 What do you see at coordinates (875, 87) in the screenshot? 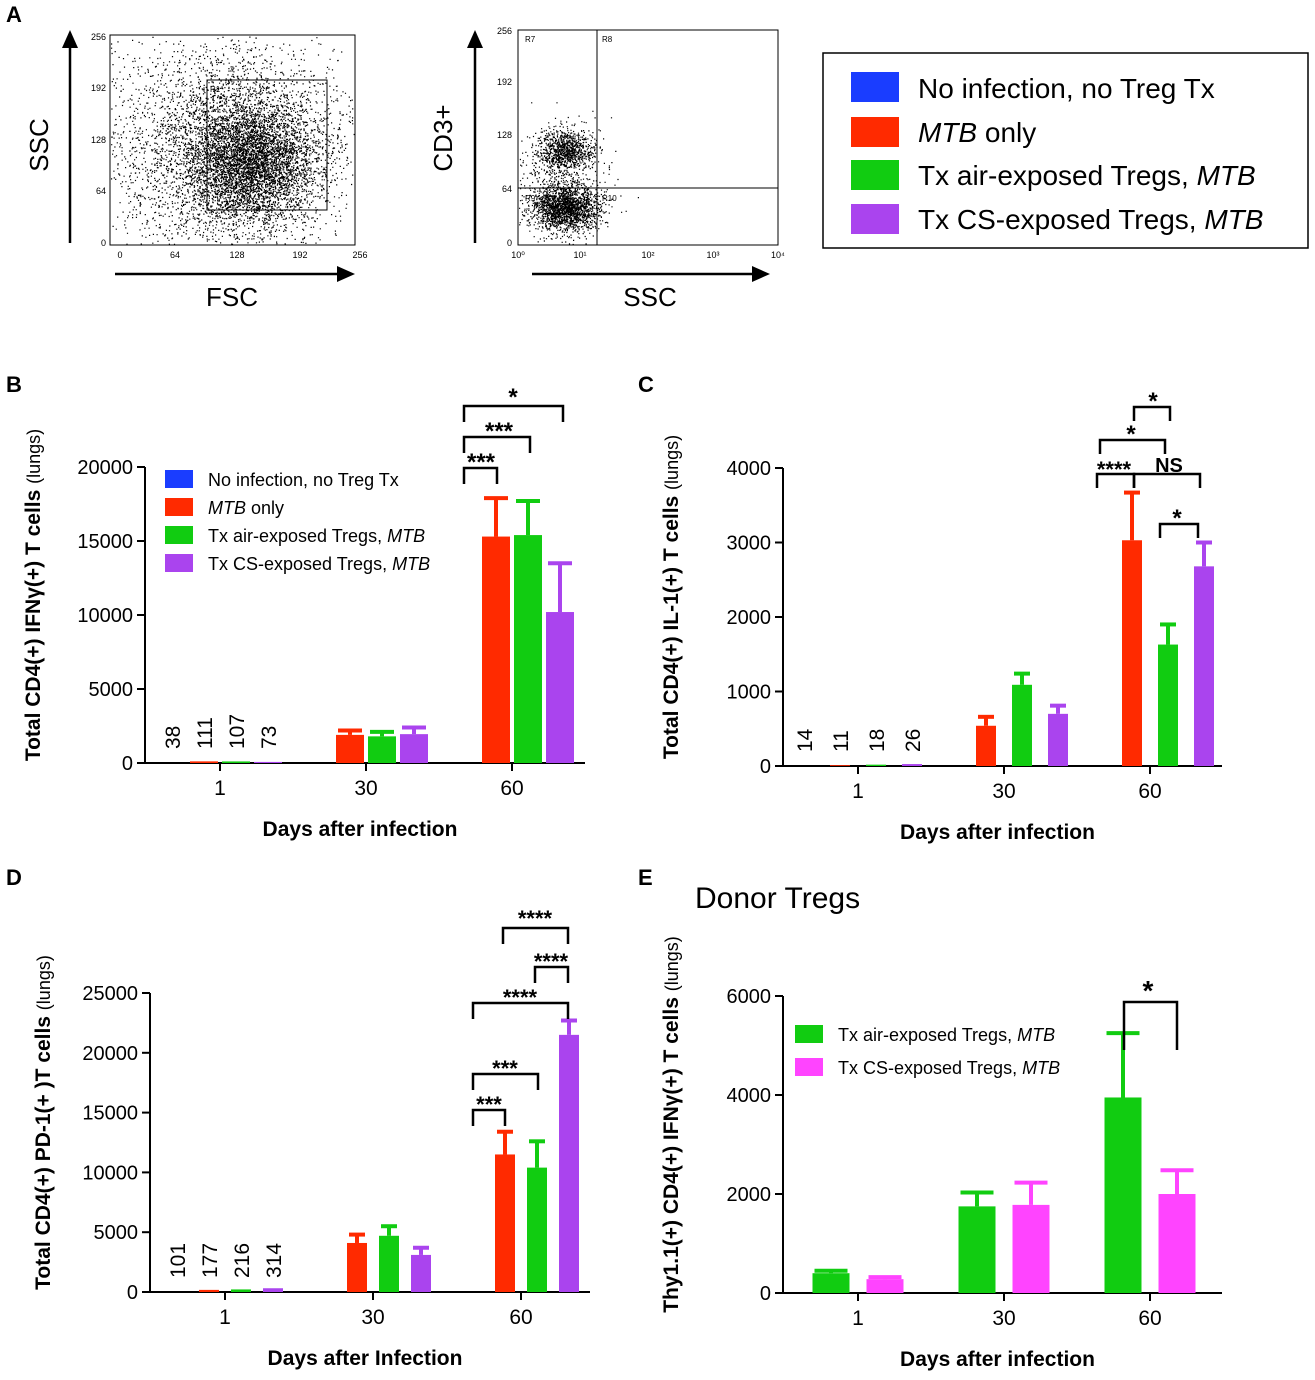
I see `legend-swatch-no-infection` at bounding box center [875, 87].